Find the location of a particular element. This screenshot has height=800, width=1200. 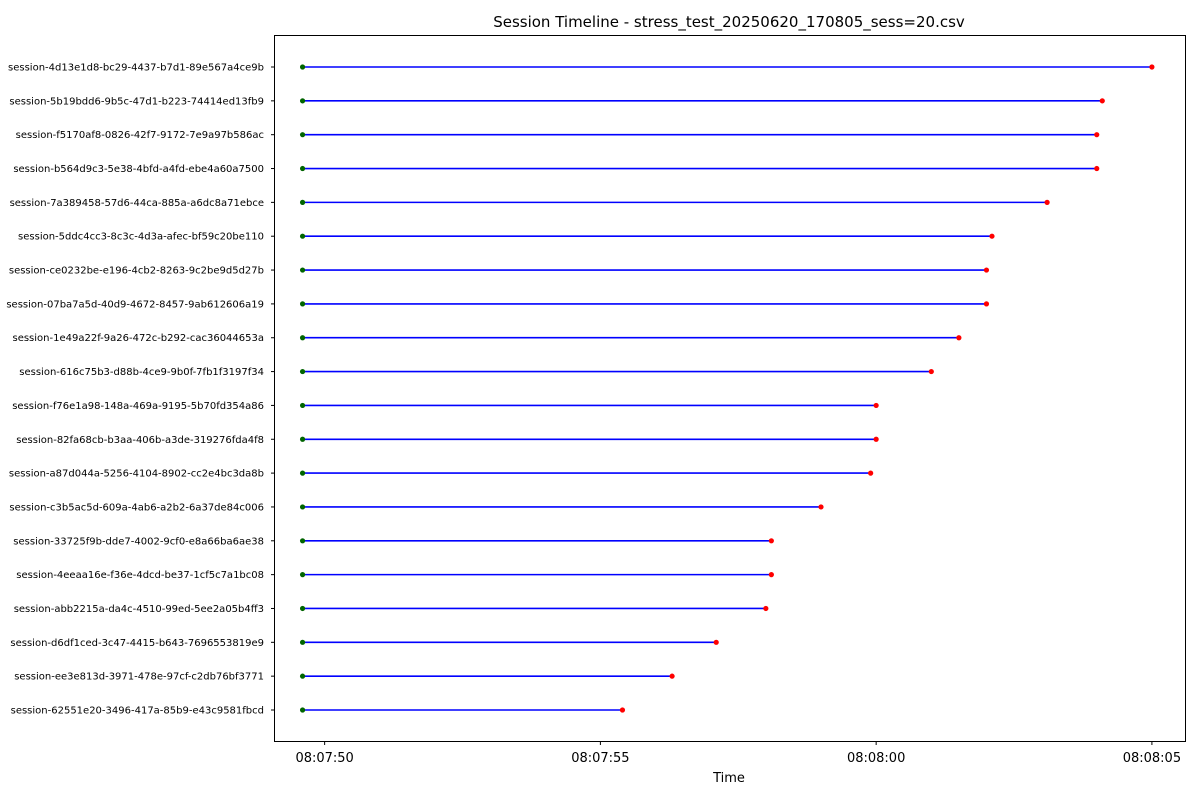

x-axis-ticks: 08:07:50 08:07:55 08:08:00 08:08:05 is located at coordinates (738, 753).